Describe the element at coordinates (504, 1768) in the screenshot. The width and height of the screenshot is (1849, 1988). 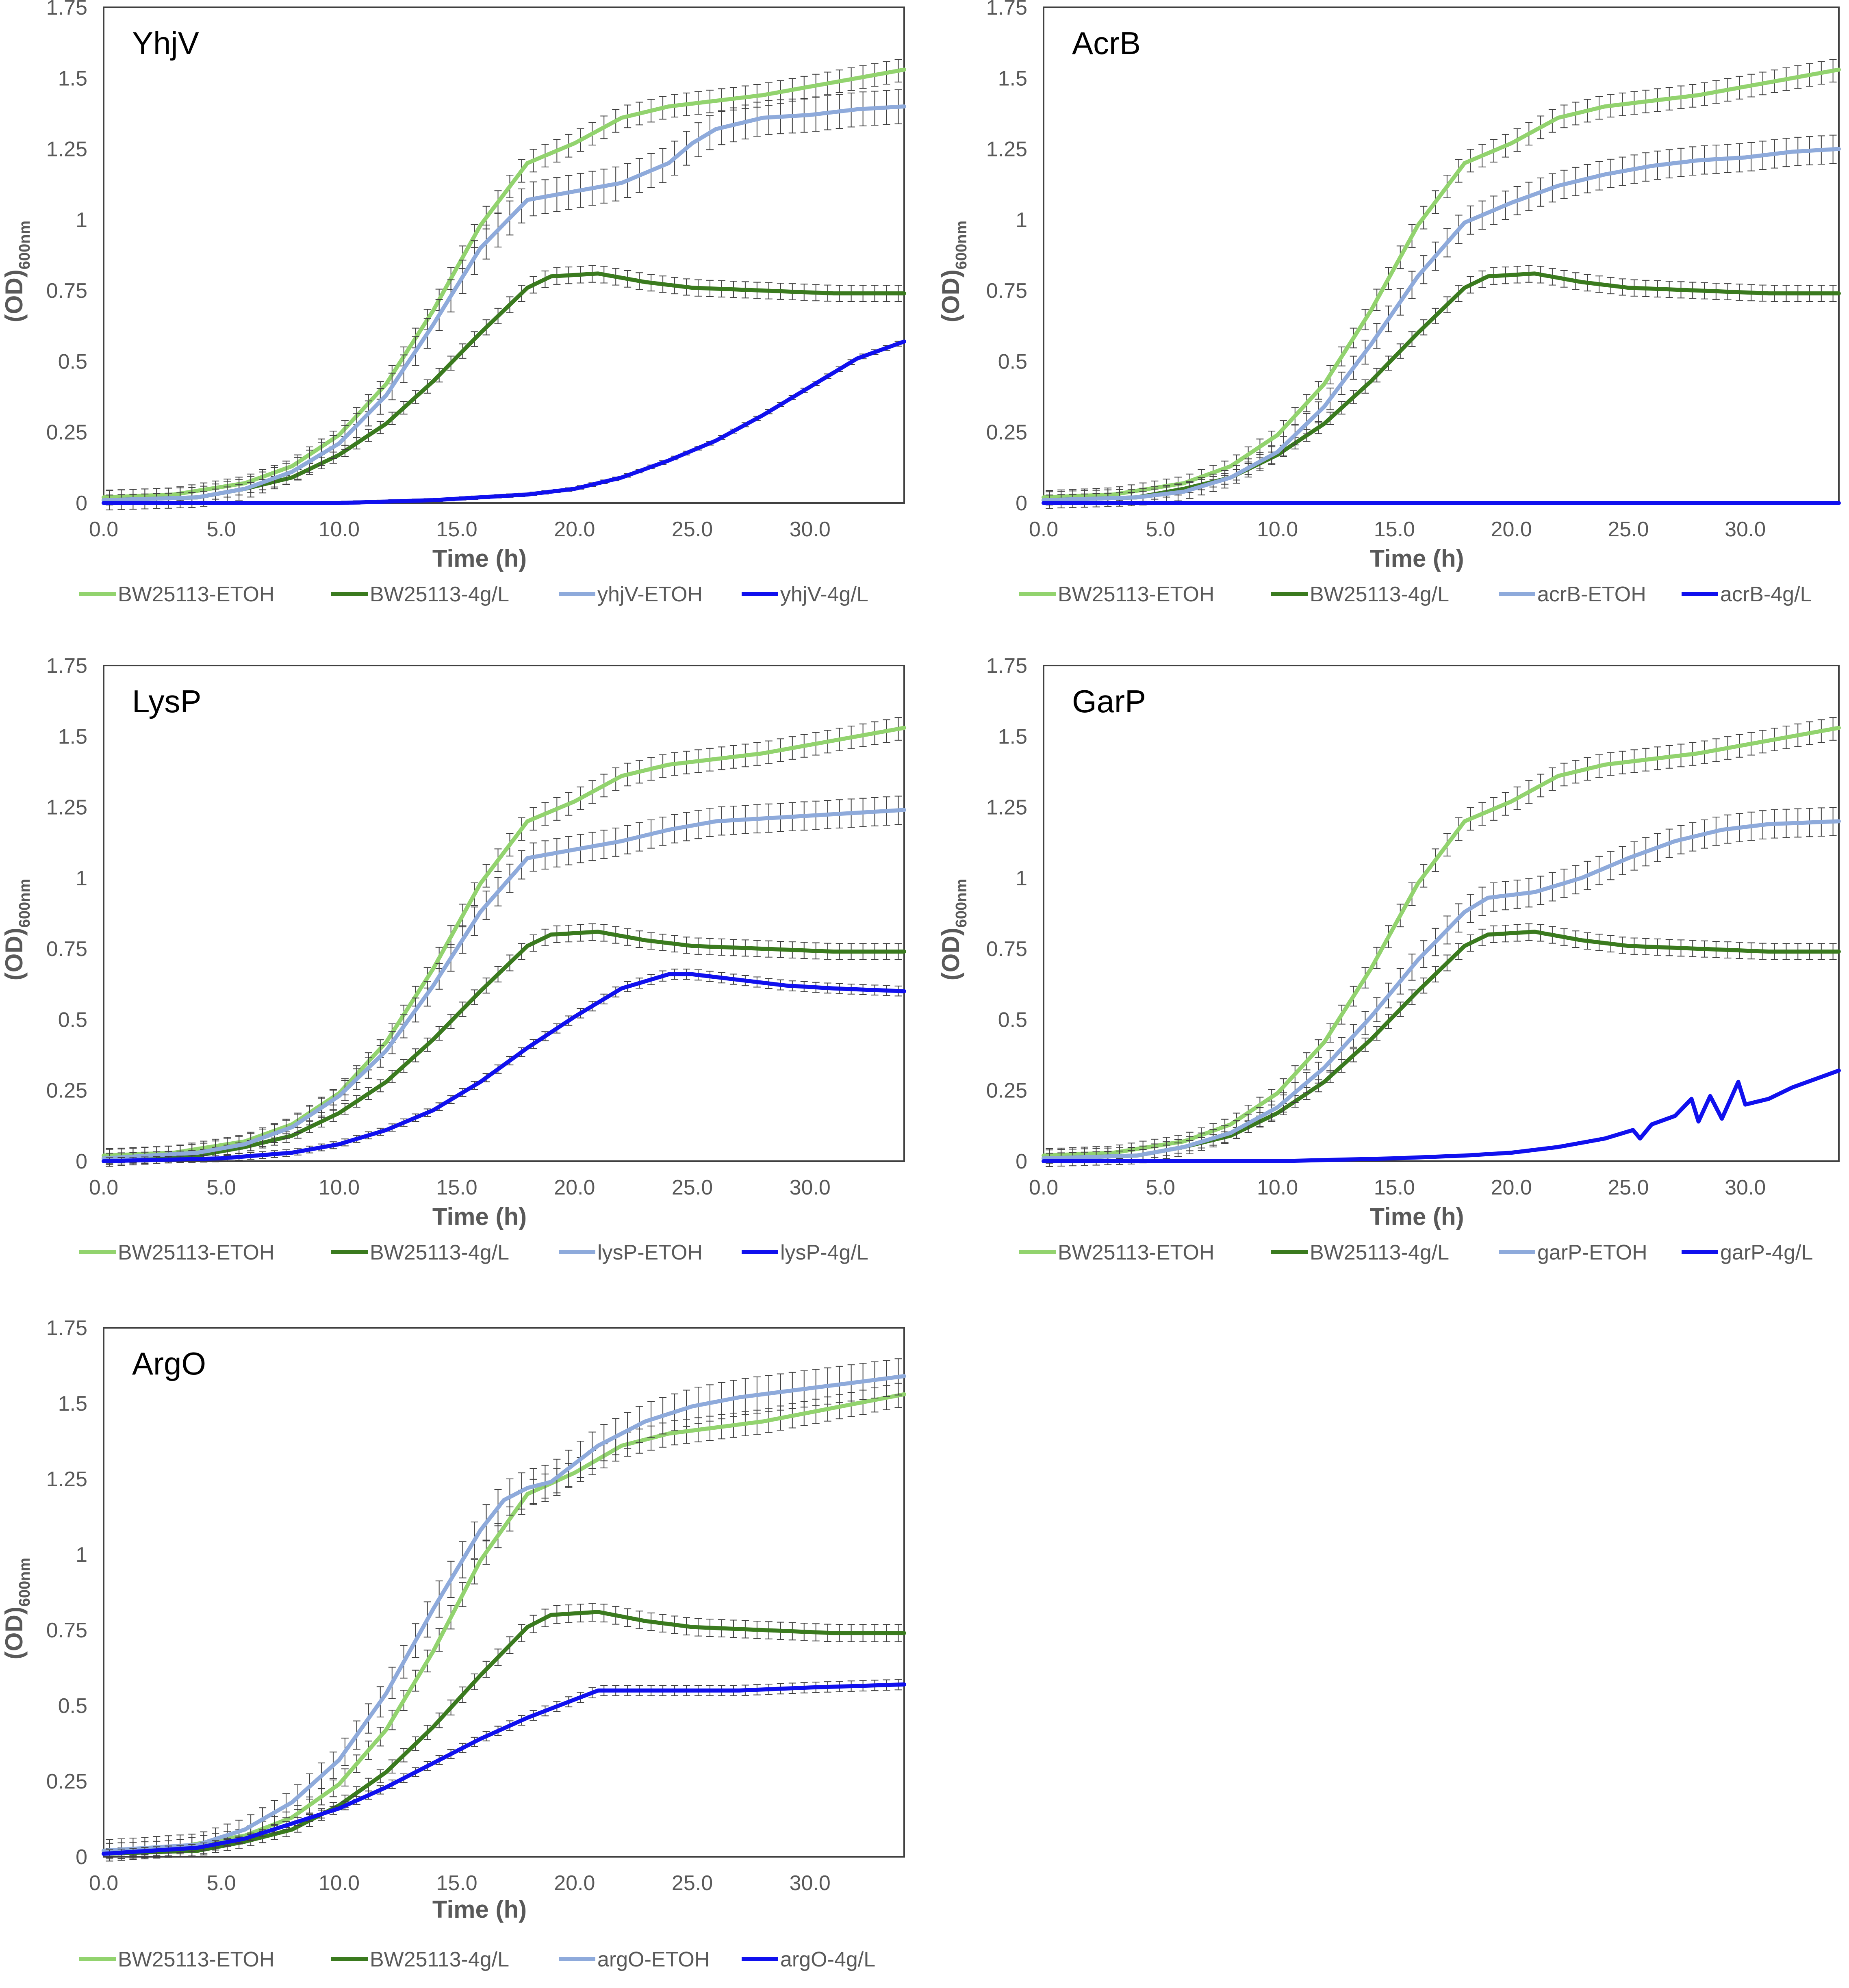
I see `series-argo-4g-l` at that location.